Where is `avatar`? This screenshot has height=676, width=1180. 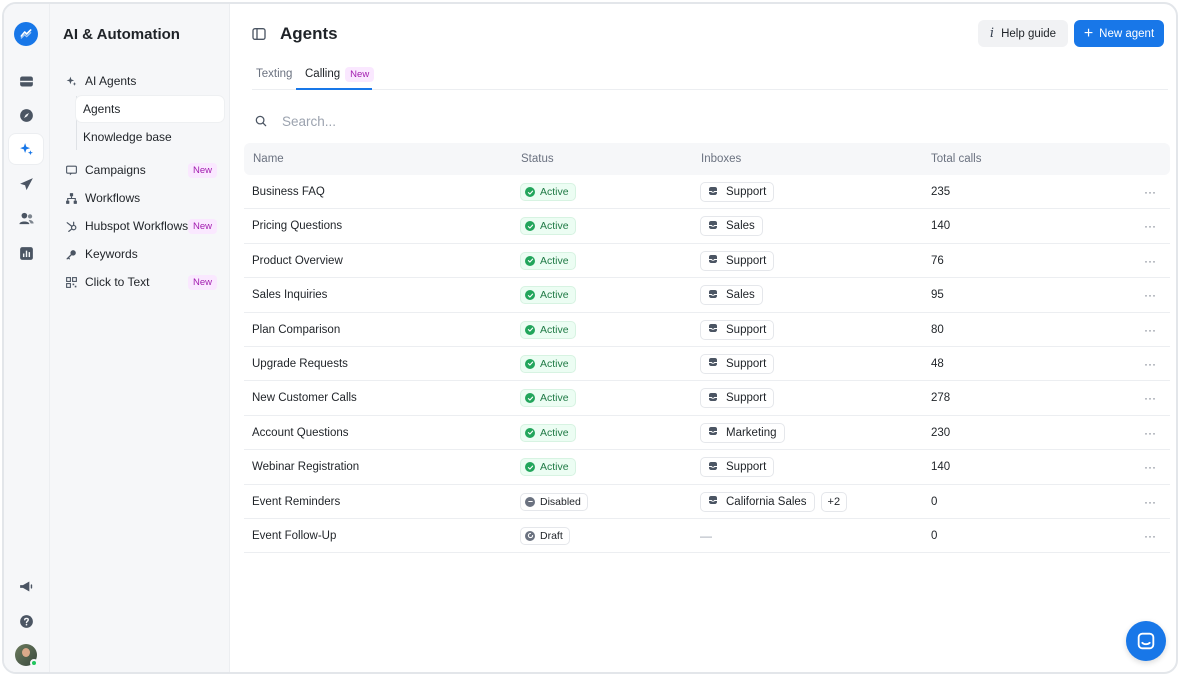 avatar is located at coordinates (26, 655).